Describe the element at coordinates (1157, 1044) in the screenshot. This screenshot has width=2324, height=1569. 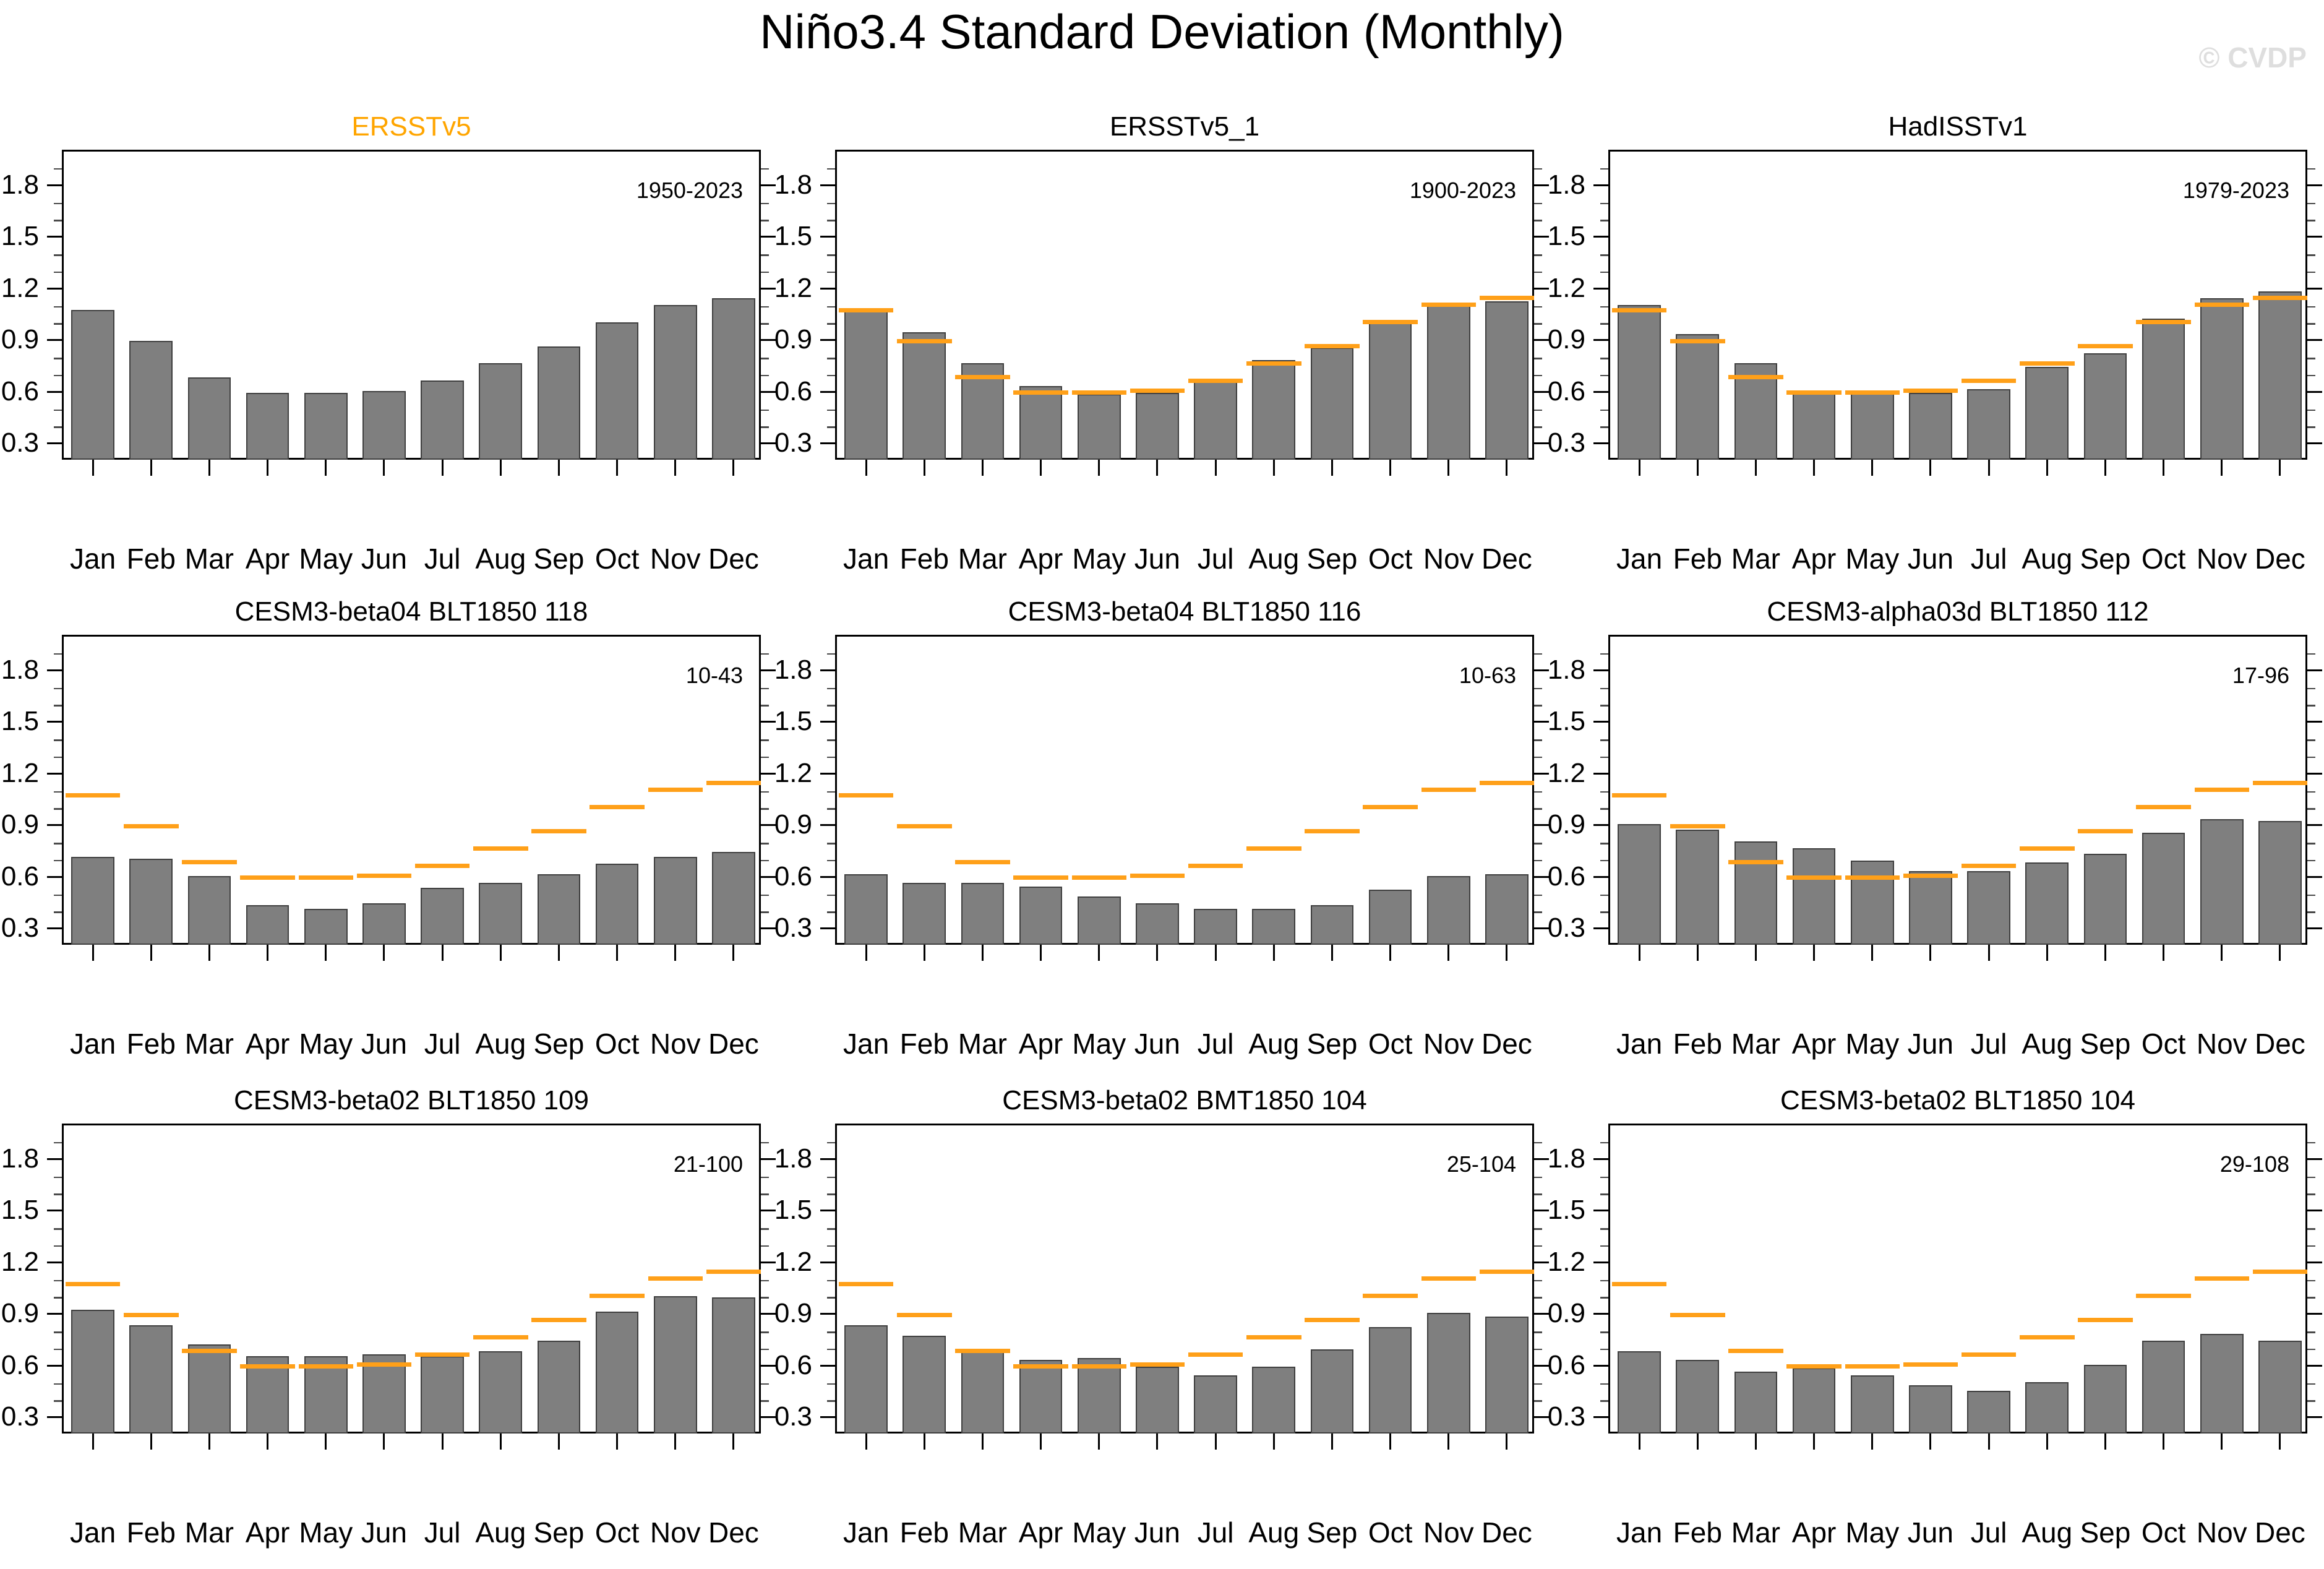
I see `x-tick-label: Jun` at that location.